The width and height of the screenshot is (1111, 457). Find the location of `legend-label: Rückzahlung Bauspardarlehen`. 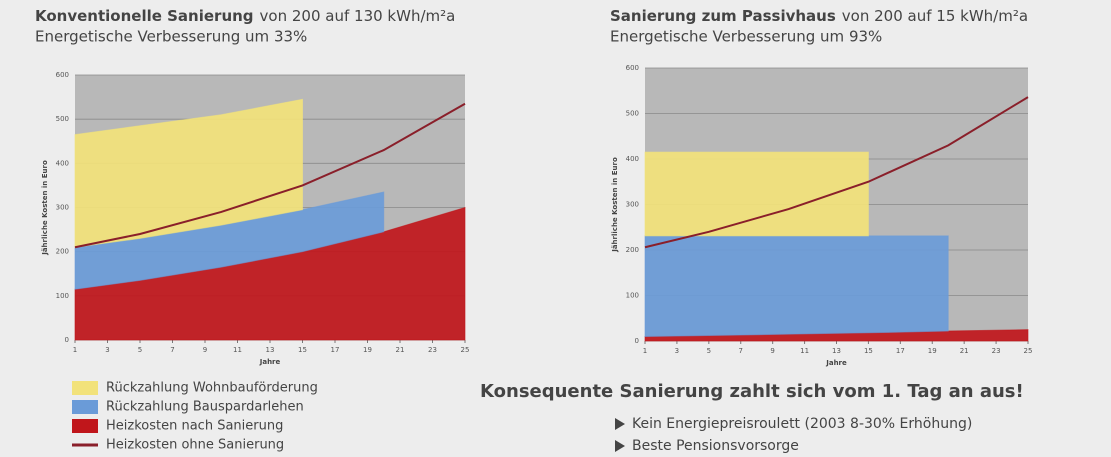

legend-label: Rückzahlung Bauspardarlehen is located at coordinates (205, 407).